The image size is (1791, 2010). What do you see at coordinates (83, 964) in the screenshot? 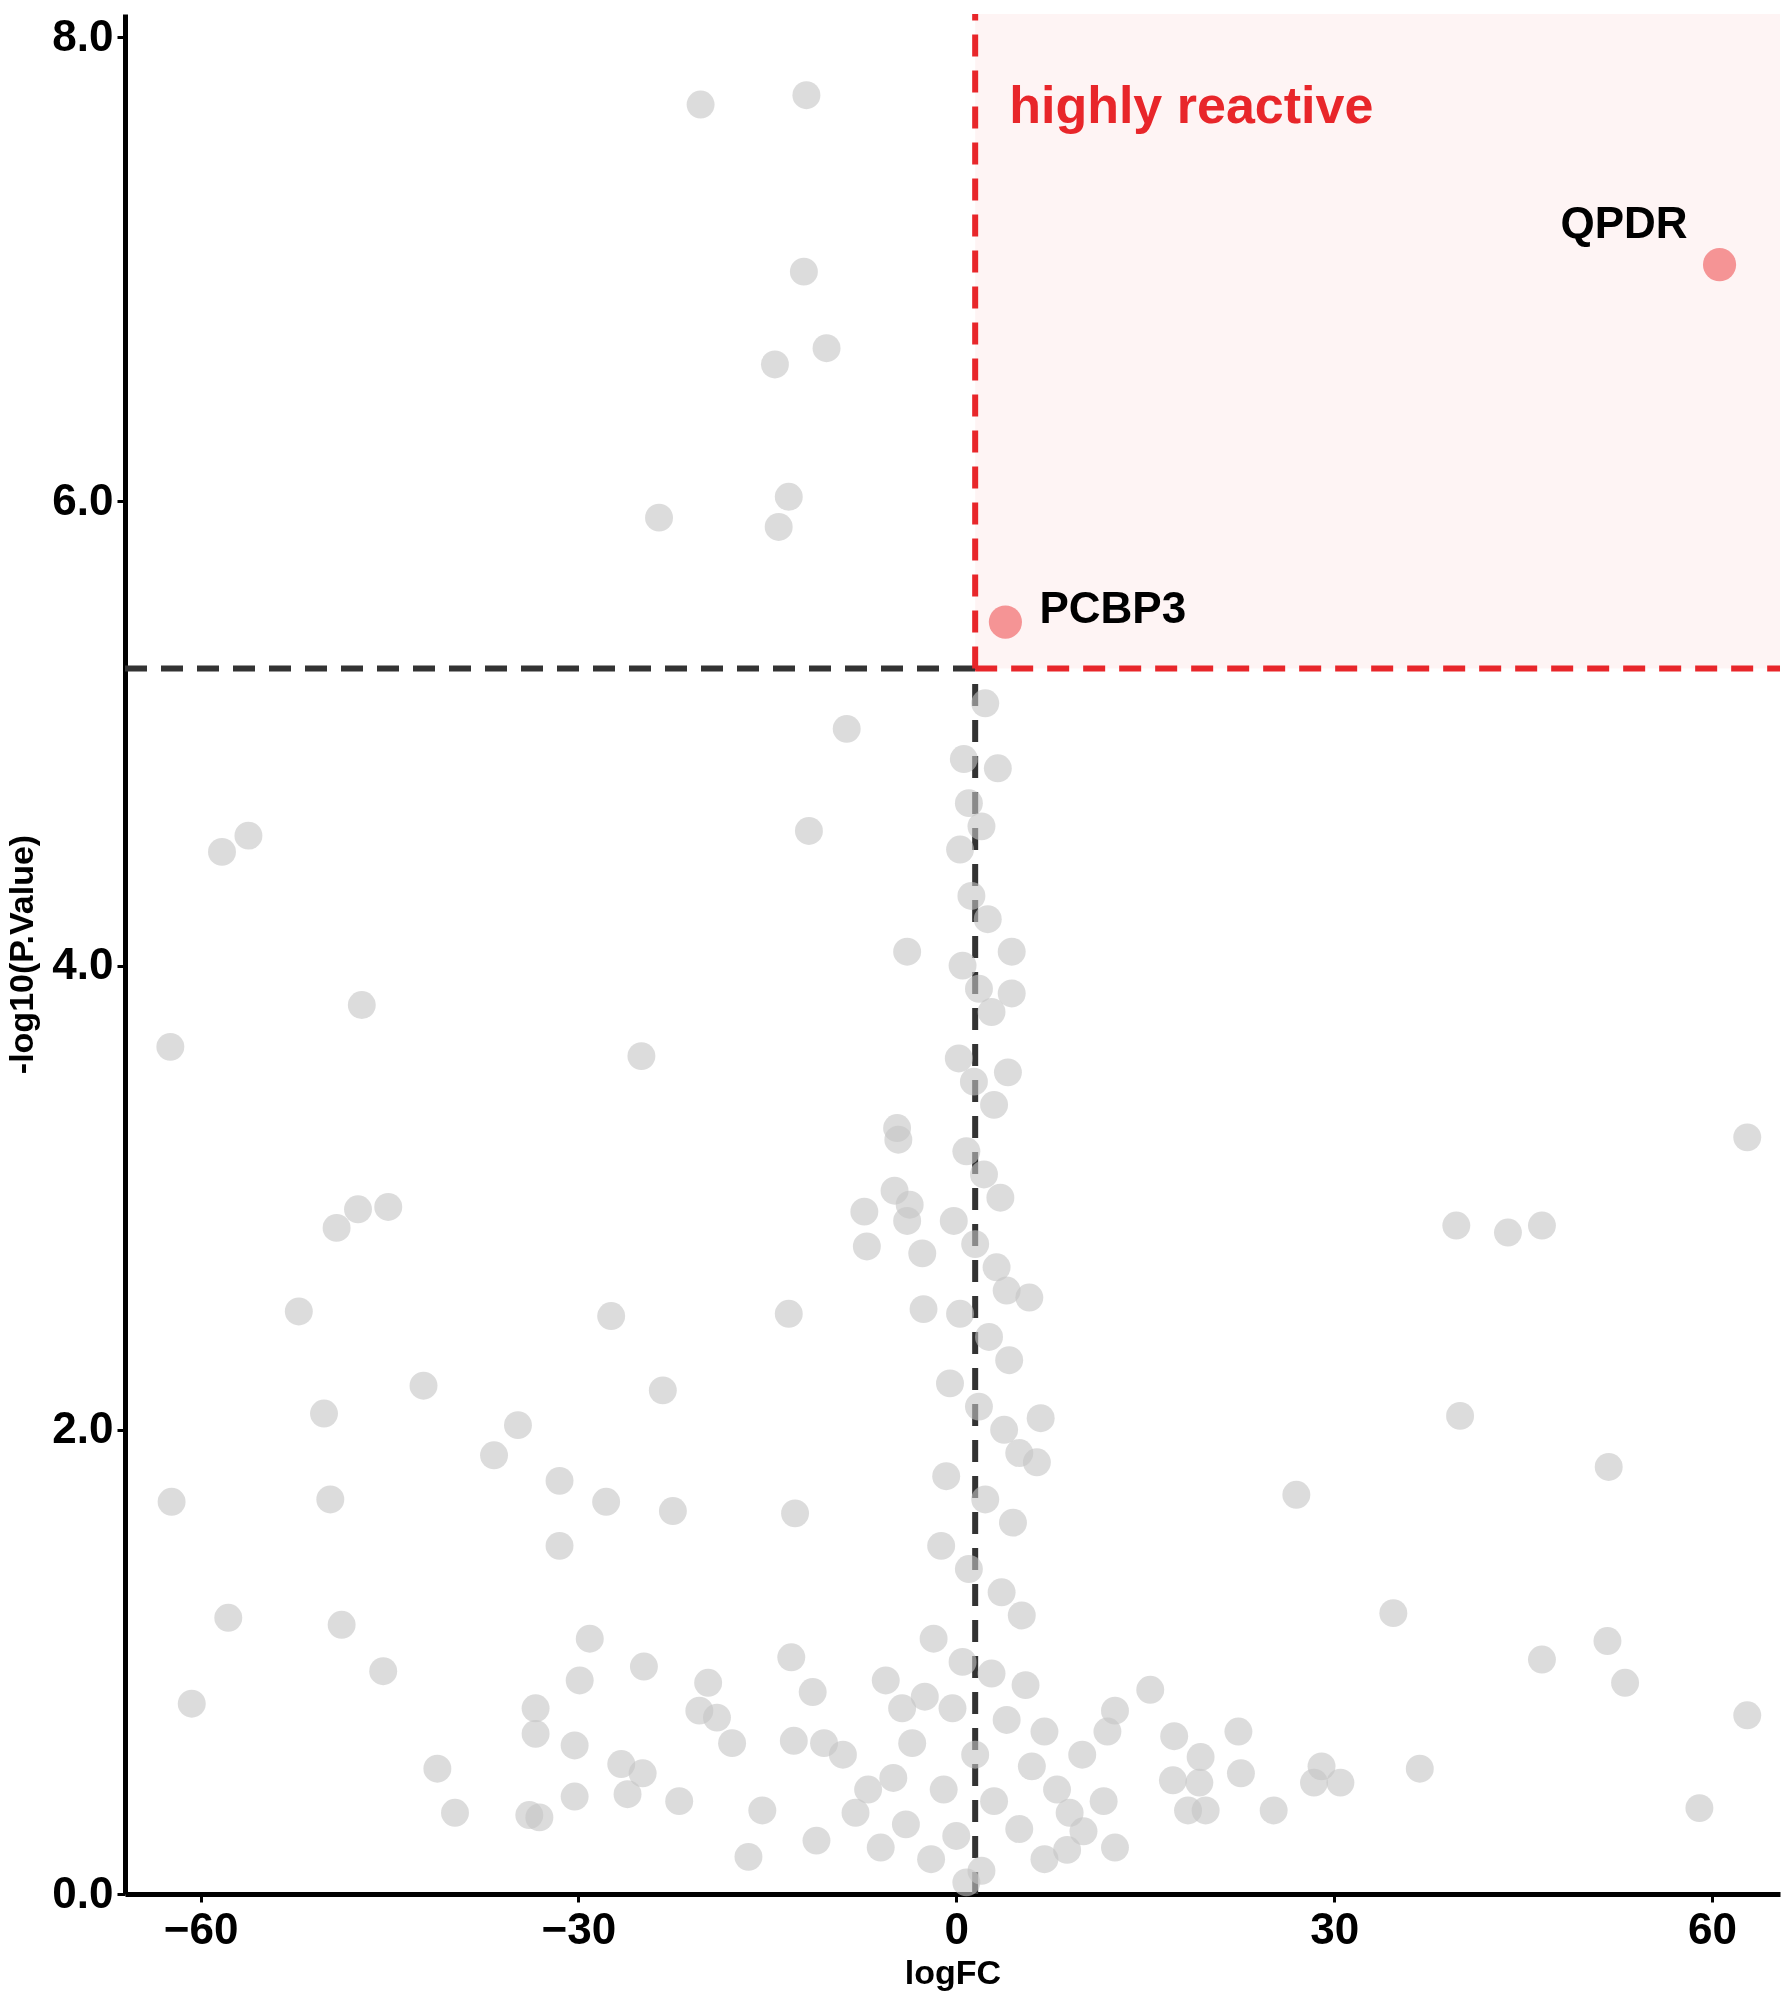
I see `y-tick-label: 4.0` at bounding box center [83, 964].